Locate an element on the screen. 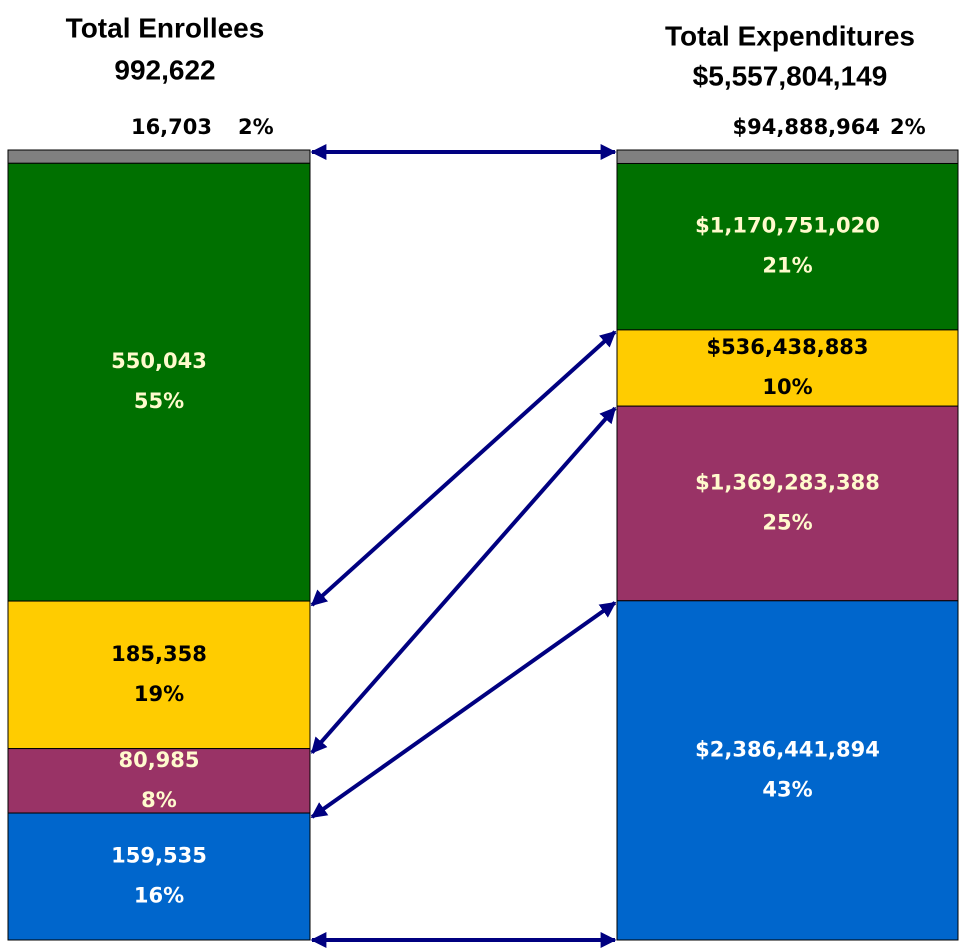  value-label: $1,170,751,020 is located at coordinates (787, 226).